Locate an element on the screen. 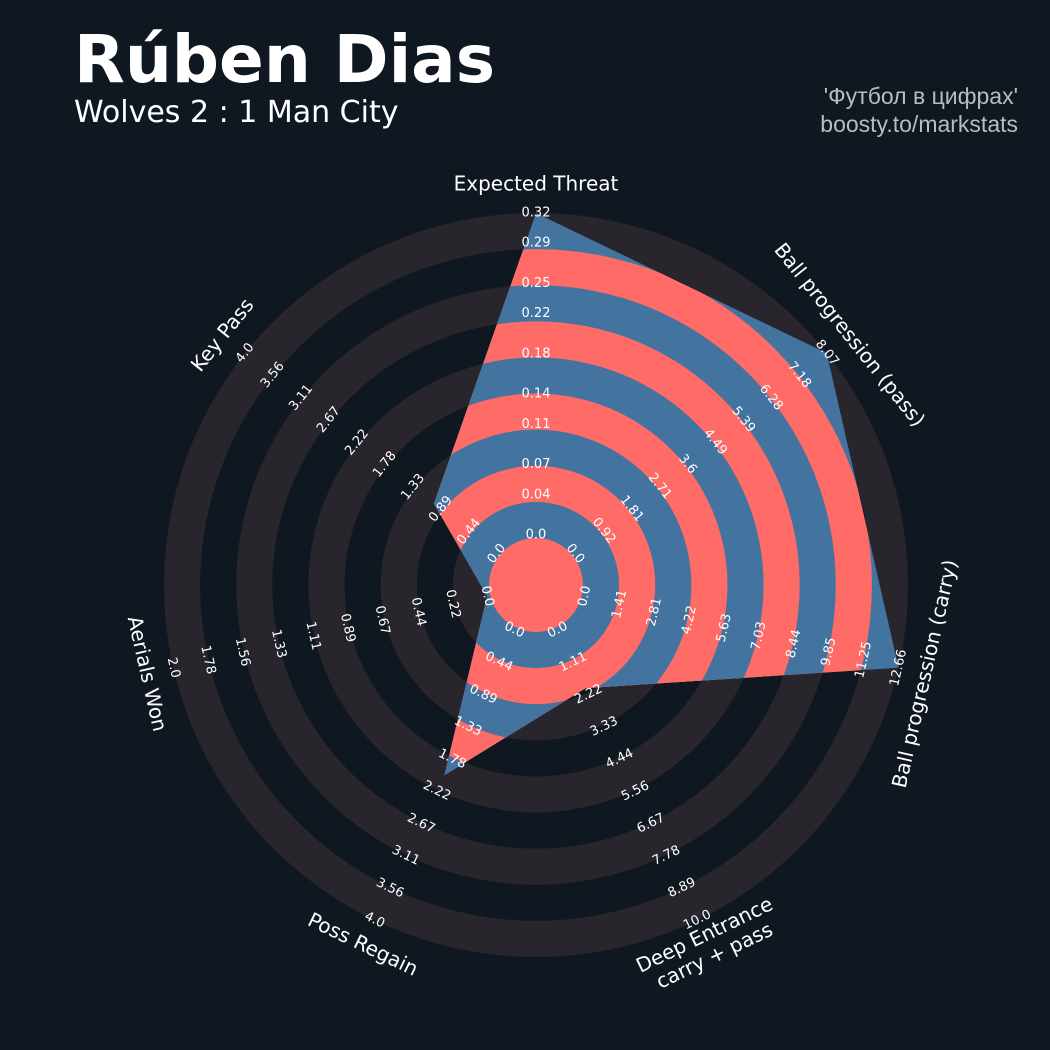 This screenshot has width=1050, height=1050. tick-label: 1.33 is located at coordinates (278, 644).